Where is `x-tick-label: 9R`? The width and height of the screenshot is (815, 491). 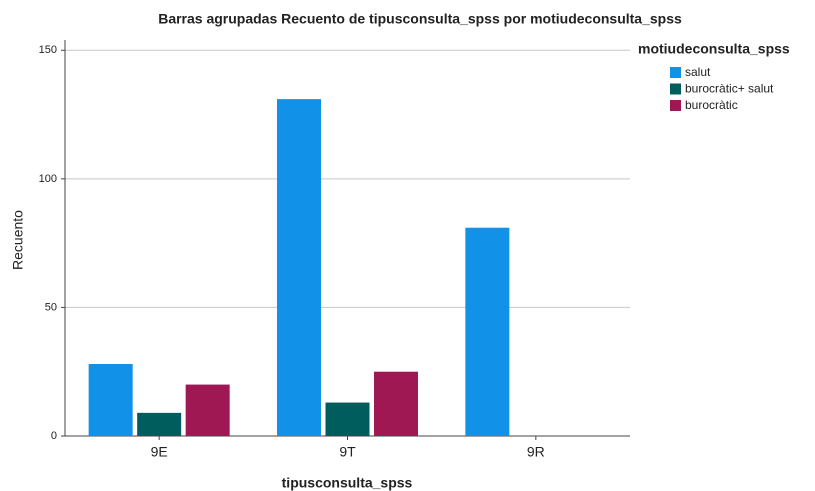
x-tick-label: 9R is located at coordinates (536, 452).